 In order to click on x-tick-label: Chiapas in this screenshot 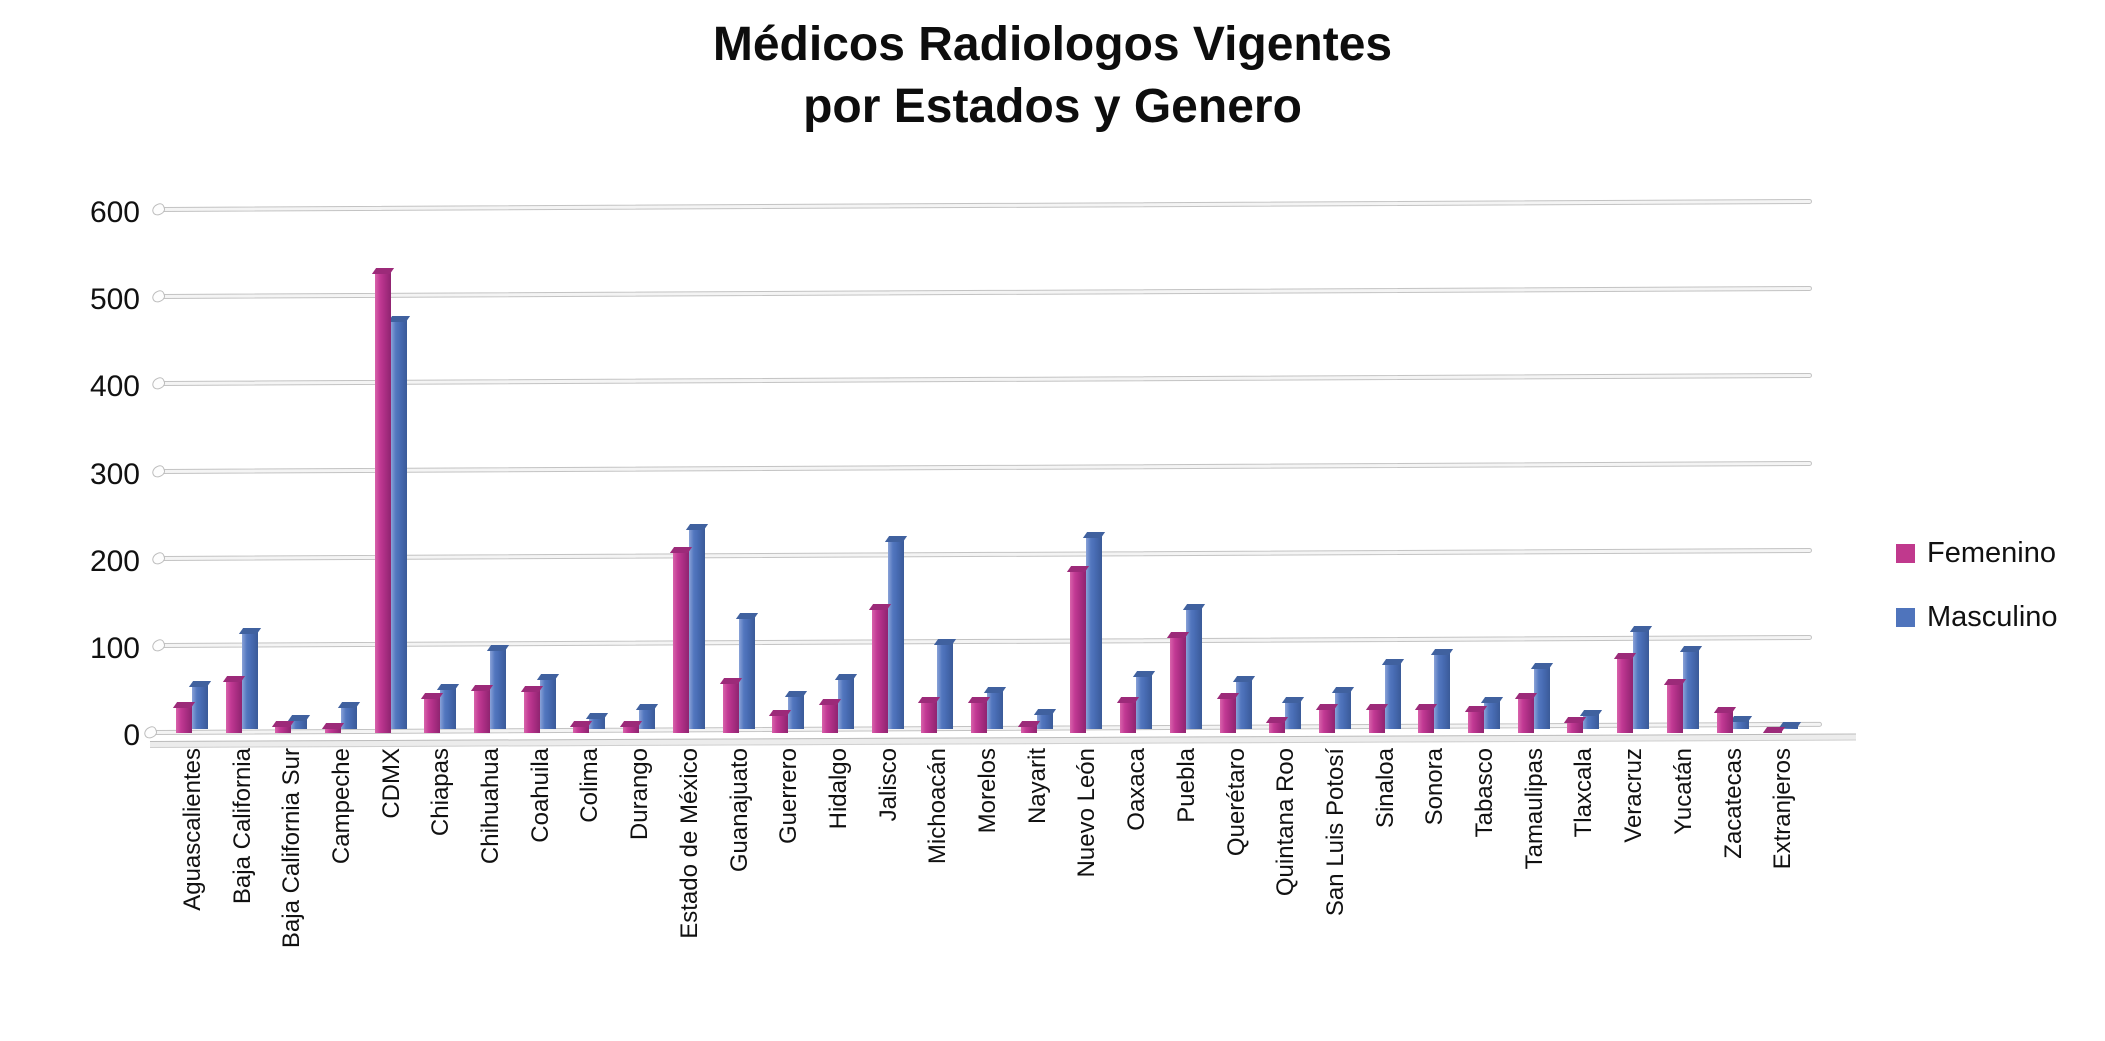, I will do `click(441, 792)`.